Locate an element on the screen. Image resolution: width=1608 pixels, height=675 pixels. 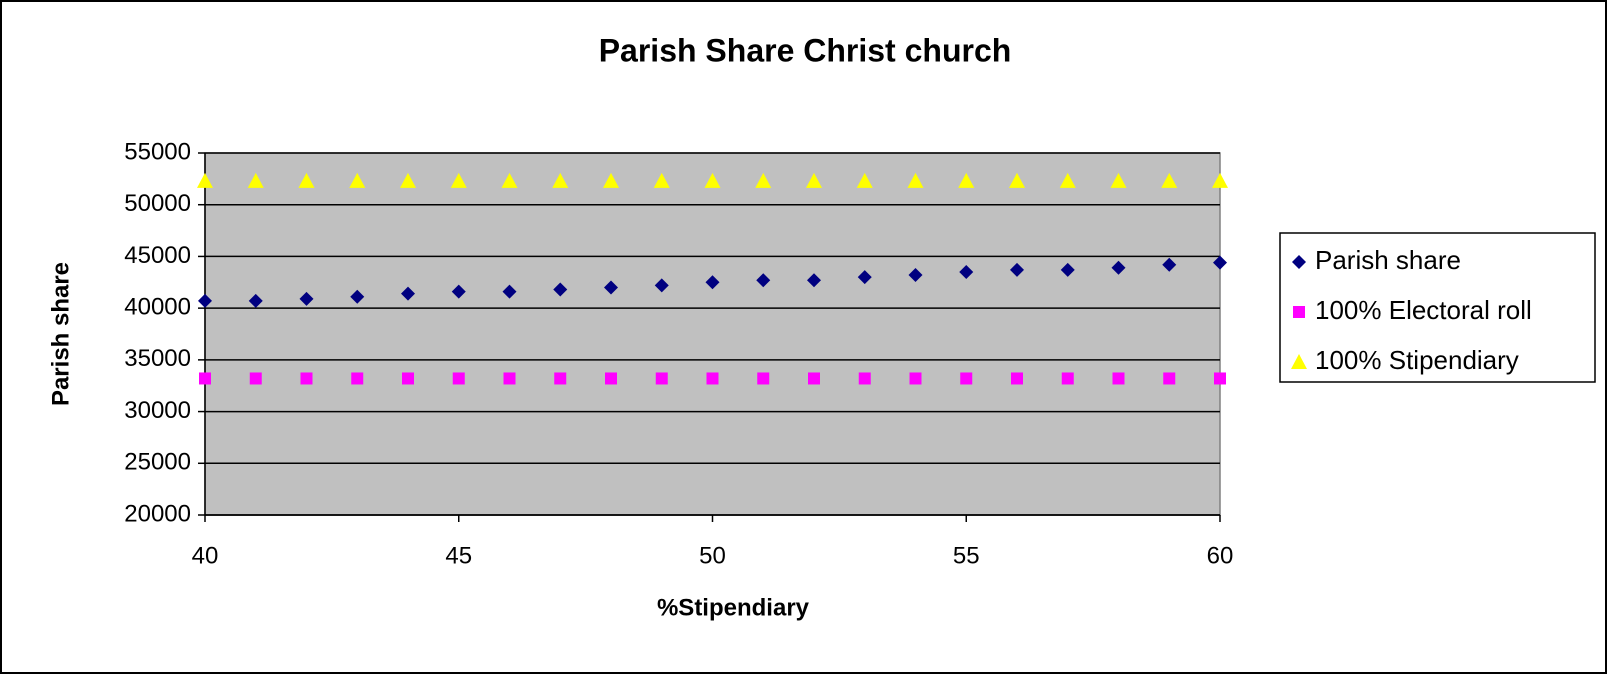
legend-box is located at coordinates (1437, 307).